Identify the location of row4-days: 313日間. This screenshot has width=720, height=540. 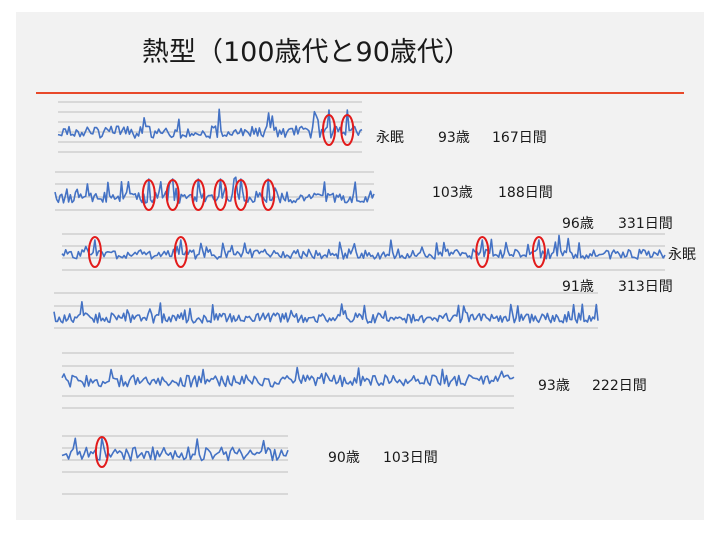
(645, 287).